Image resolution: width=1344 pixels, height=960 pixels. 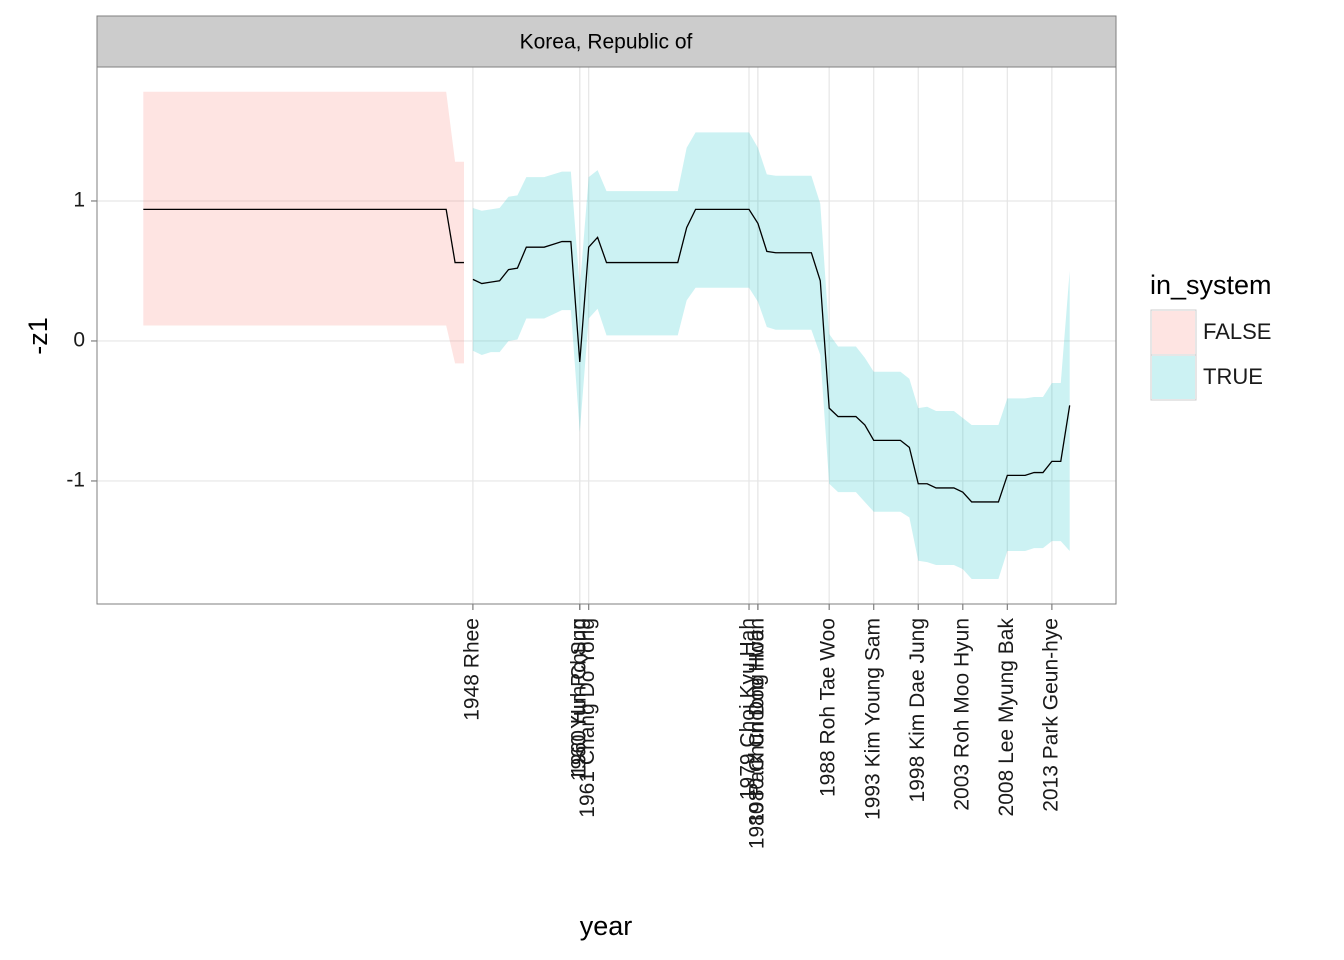 What do you see at coordinates (828, 707) in the screenshot?
I see `x-tick-label: 1988 Roh Tae Woo` at bounding box center [828, 707].